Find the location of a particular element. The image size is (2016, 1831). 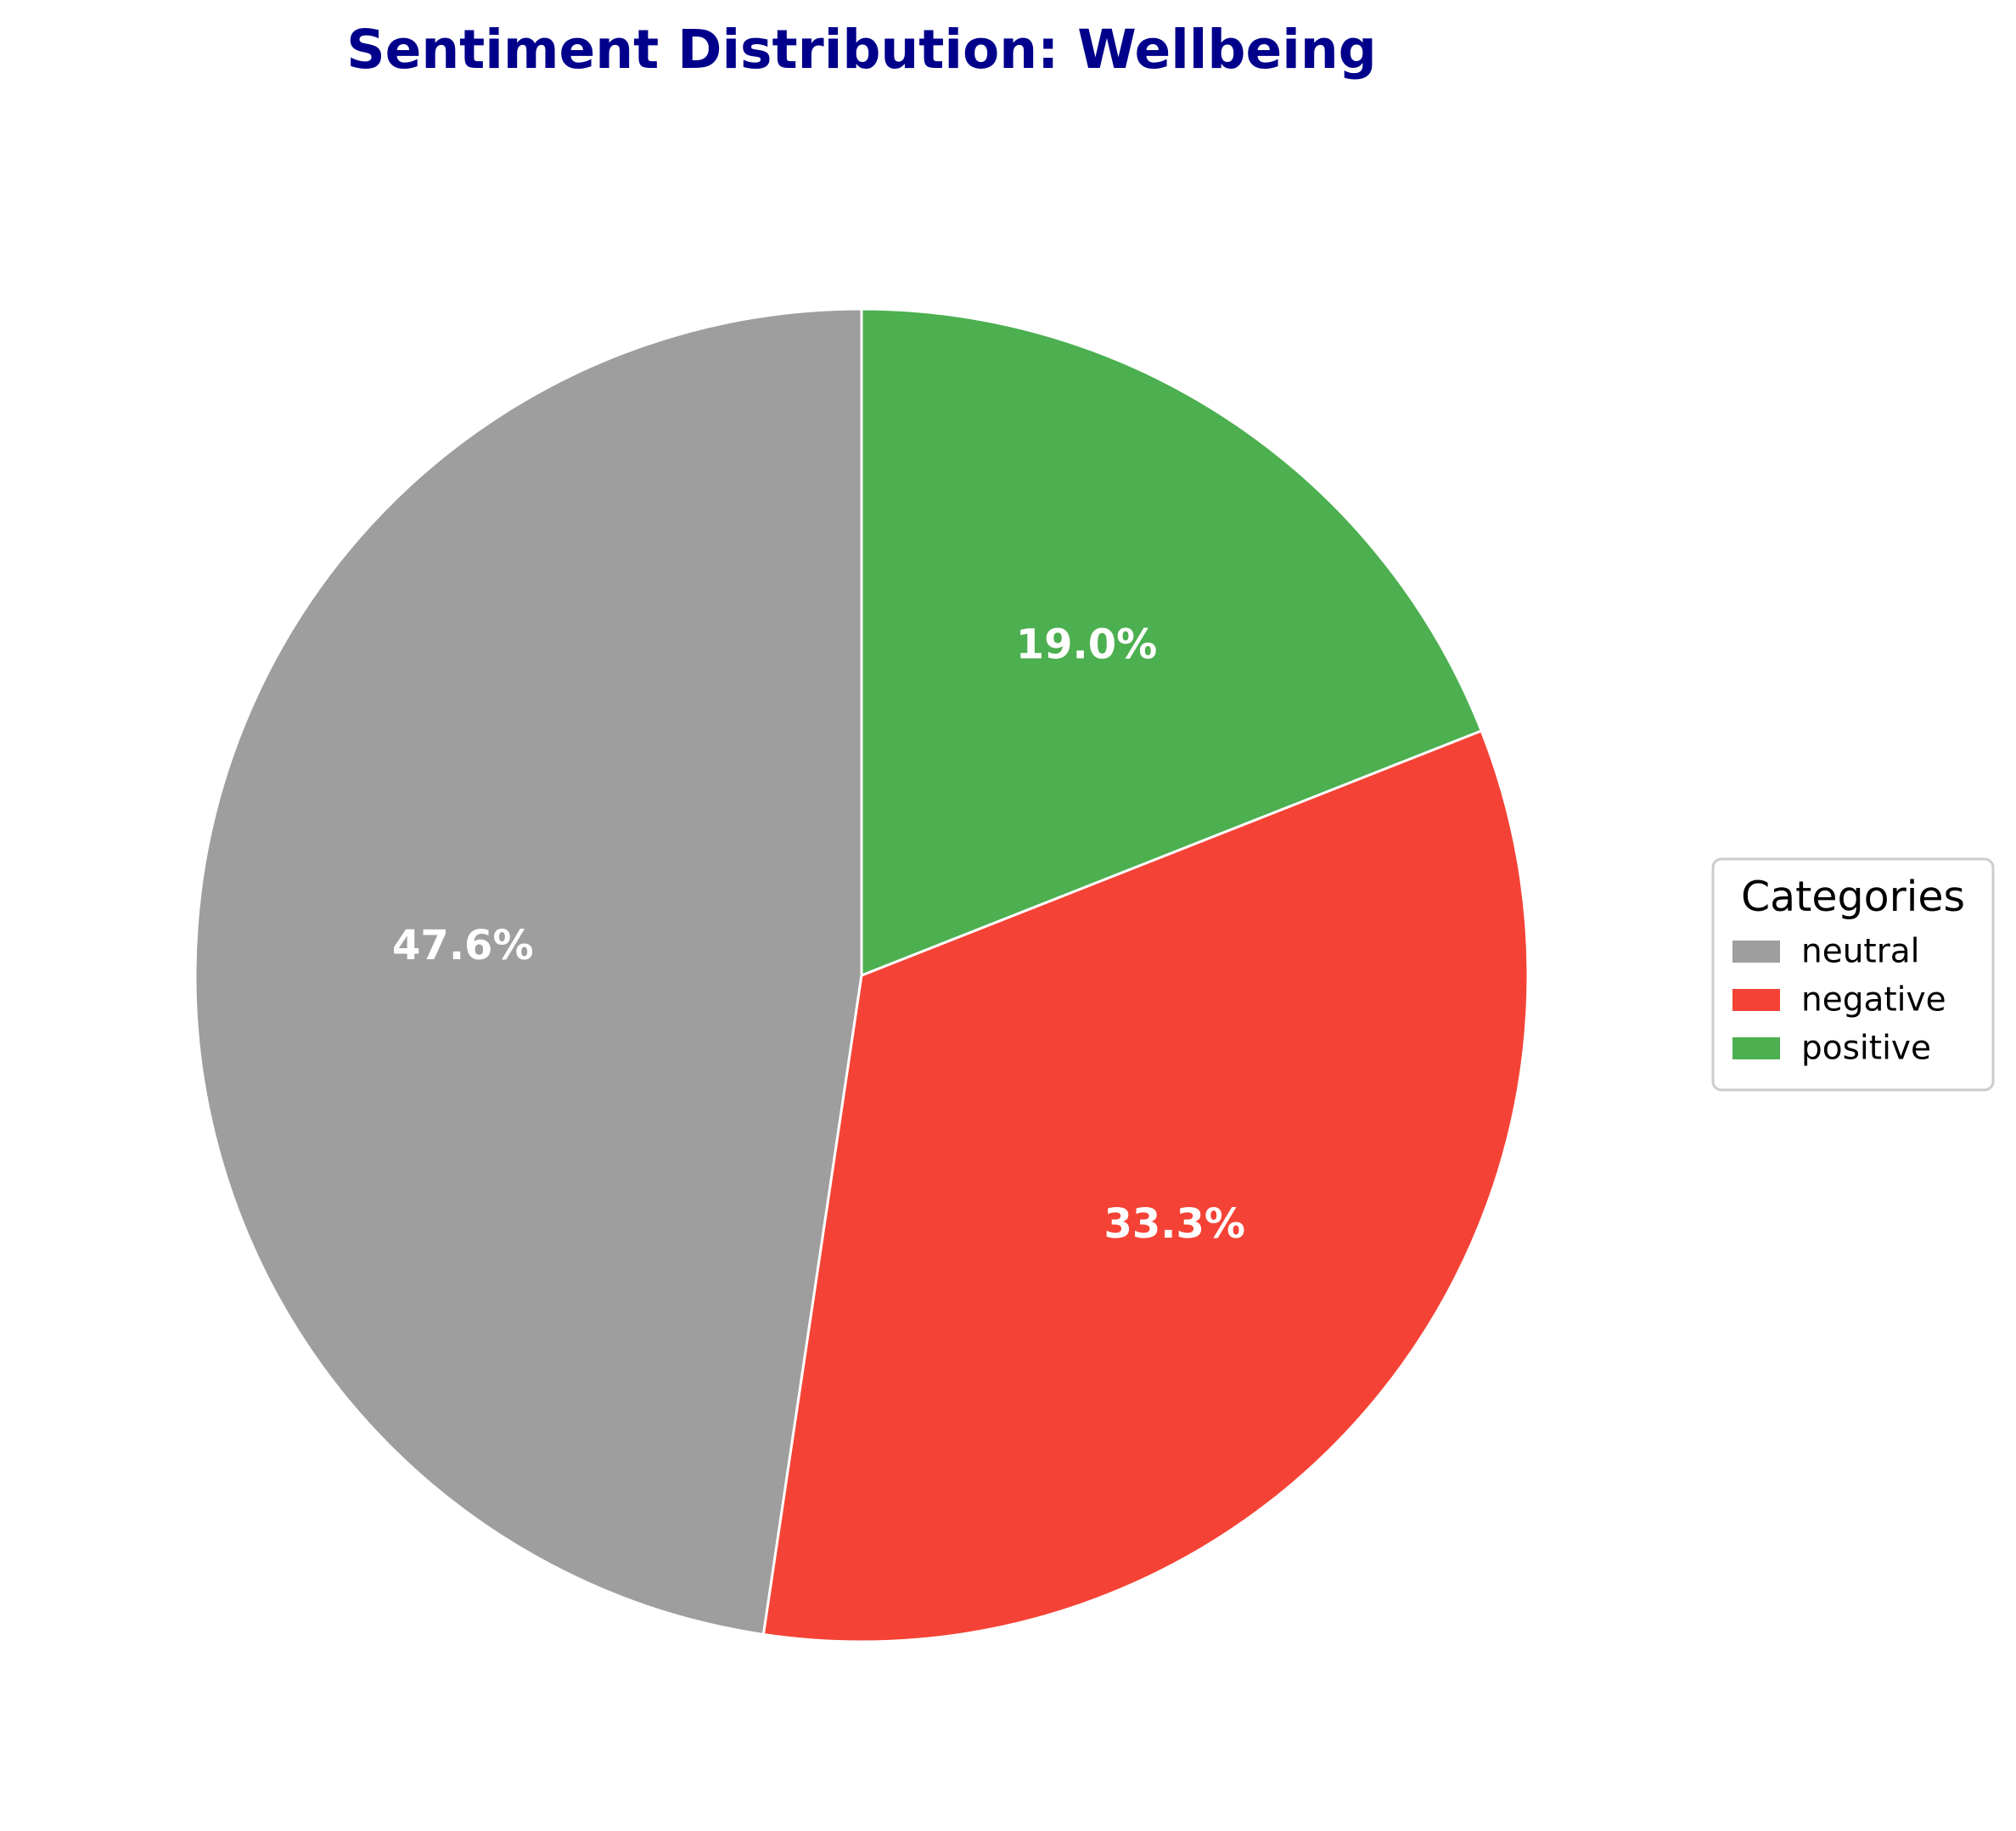

legend-entries: neutral negative positive is located at coordinates (1839, 1001).